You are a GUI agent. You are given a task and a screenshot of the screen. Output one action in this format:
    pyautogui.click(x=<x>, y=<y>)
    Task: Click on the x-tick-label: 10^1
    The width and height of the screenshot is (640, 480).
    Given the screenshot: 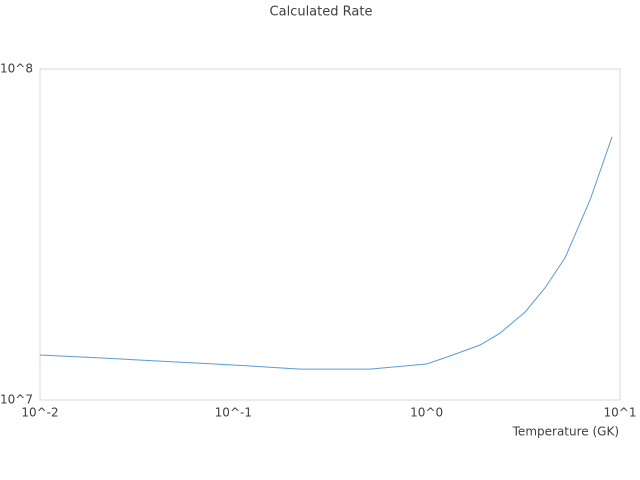 What is the action you would take?
    pyautogui.click(x=620, y=413)
    